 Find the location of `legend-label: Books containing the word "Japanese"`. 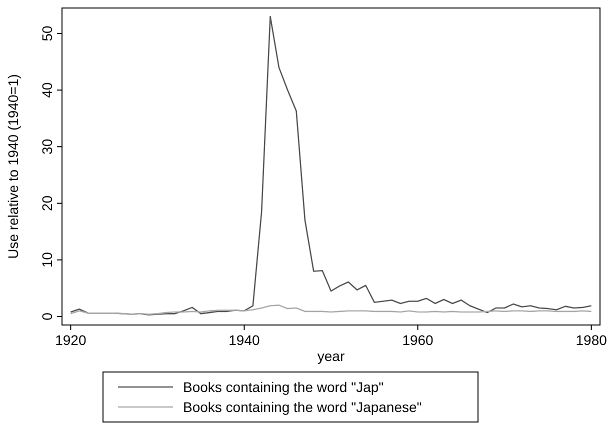

legend-label: Books containing the word "Japanese" is located at coordinates (302, 407).